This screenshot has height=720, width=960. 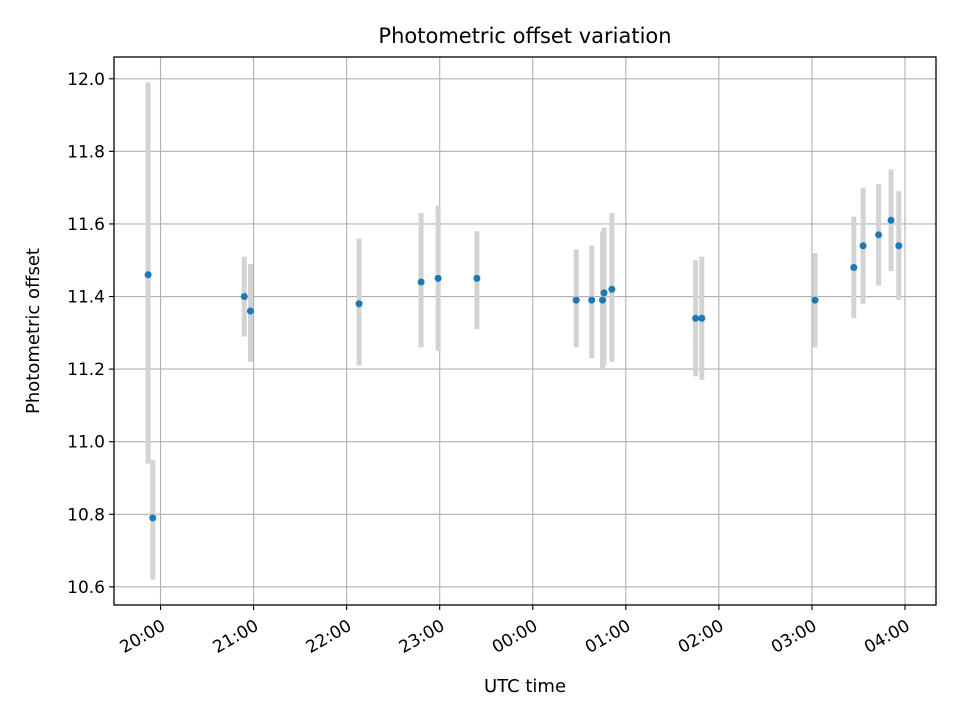 What do you see at coordinates (33, 331) in the screenshot?
I see `y-axis-label: Photometric offset` at bounding box center [33, 331].